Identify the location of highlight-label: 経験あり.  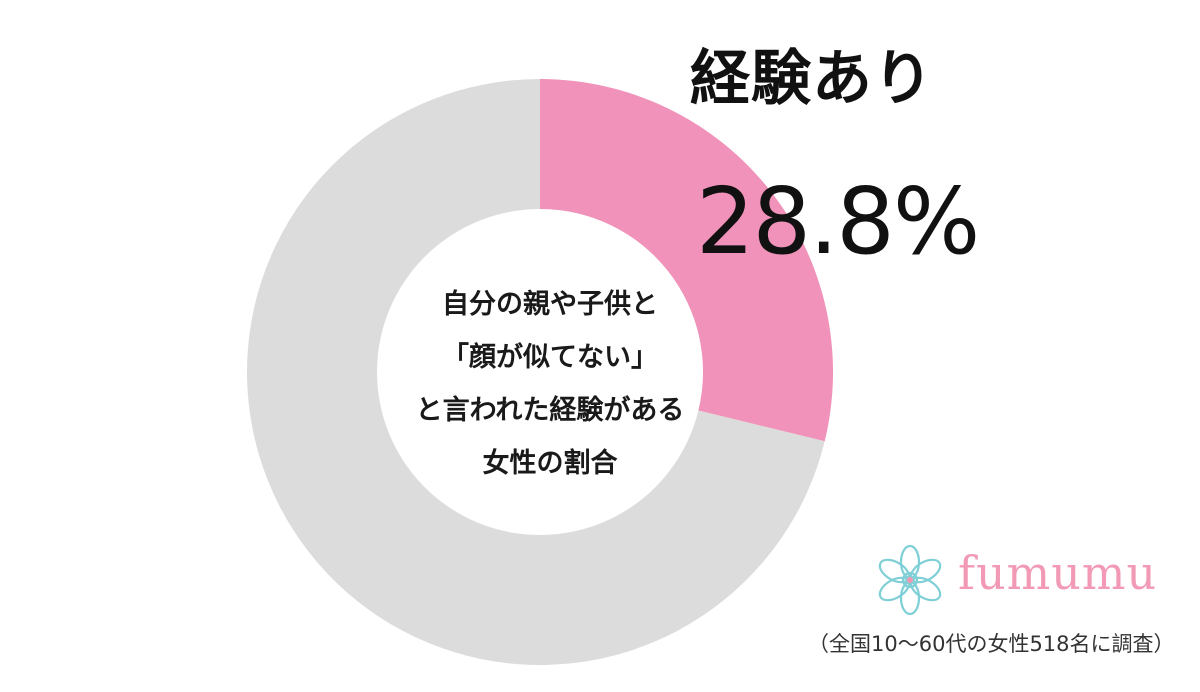
(812, 79).